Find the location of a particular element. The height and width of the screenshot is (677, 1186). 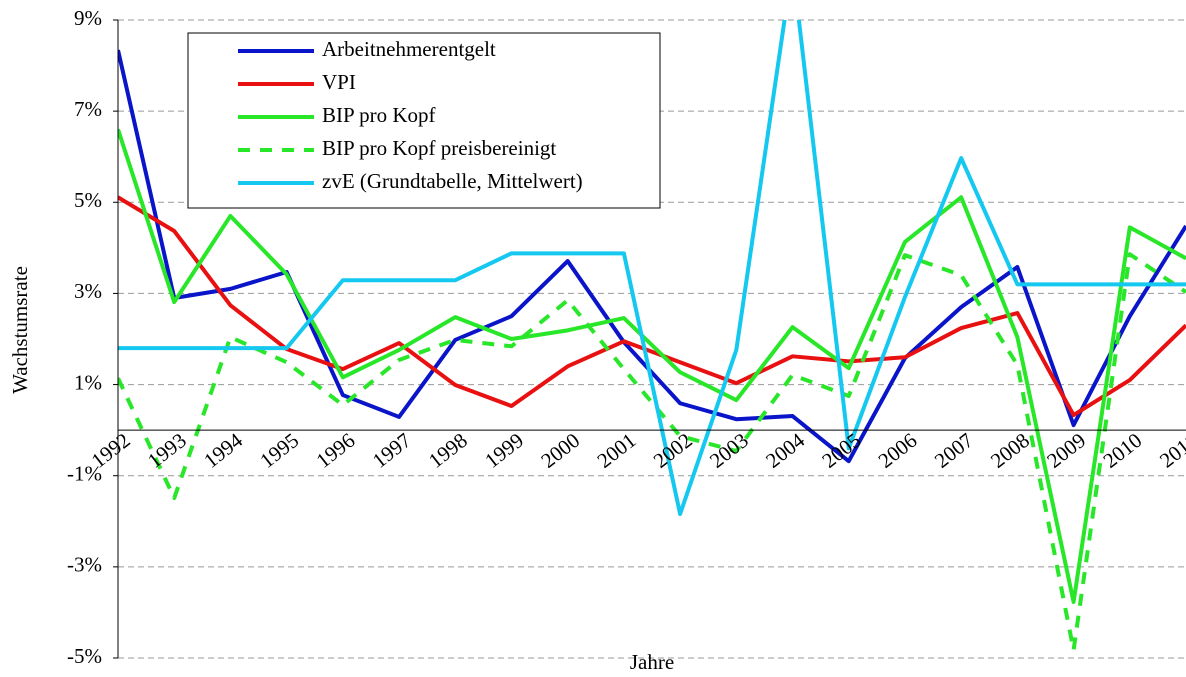

x-tick-label: 1998 is located at coordinates (448, 450).